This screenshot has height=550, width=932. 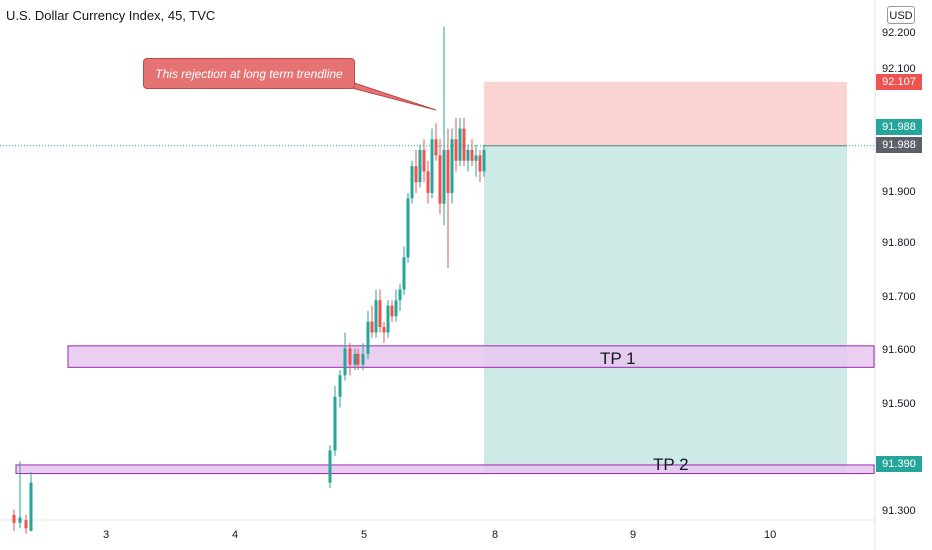 I want to click on x-tick-label: 8, so click(x=495, y=535).